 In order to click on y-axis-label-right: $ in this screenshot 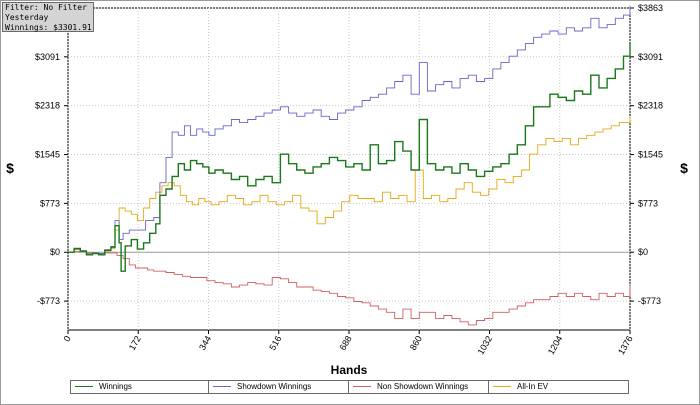, I will do `click(684, 168)`.